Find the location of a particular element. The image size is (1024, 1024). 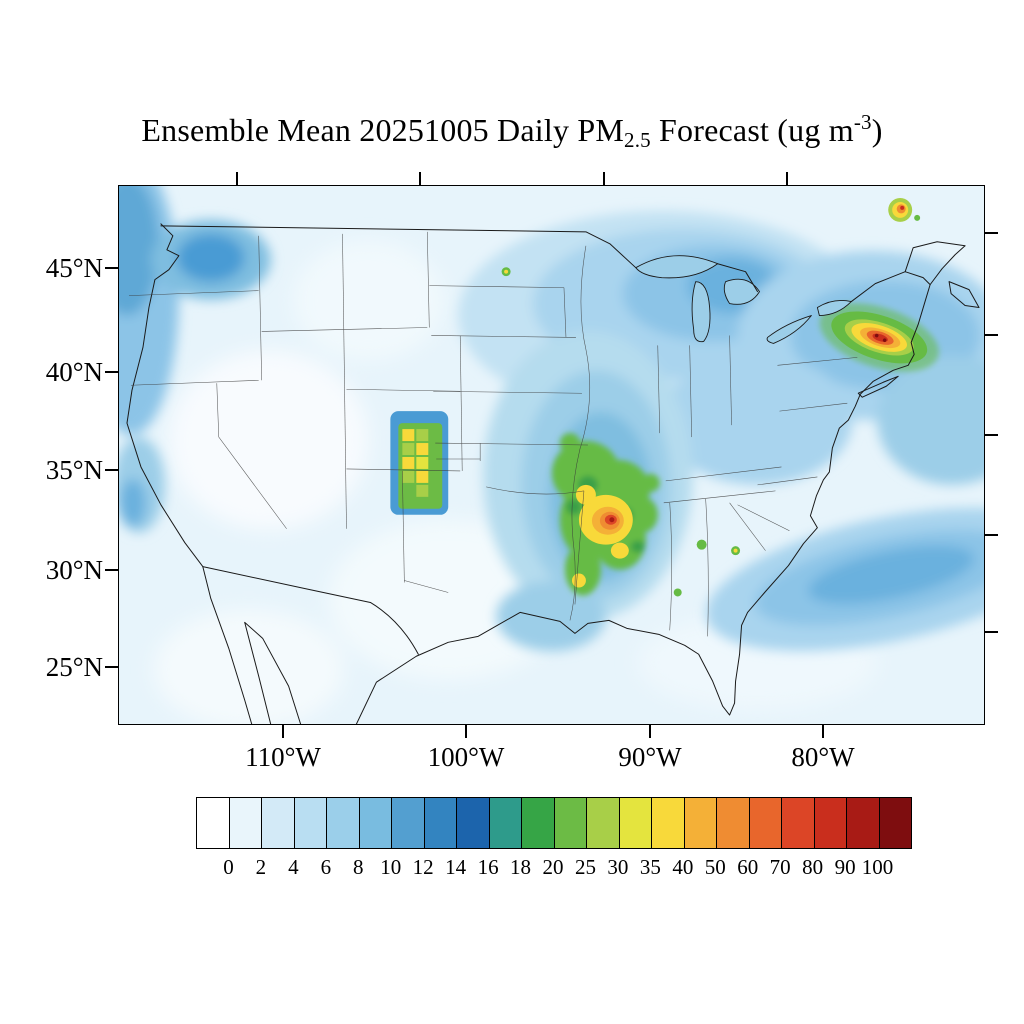

y-axis-label: 25°N is located at coordinates (74, 667).